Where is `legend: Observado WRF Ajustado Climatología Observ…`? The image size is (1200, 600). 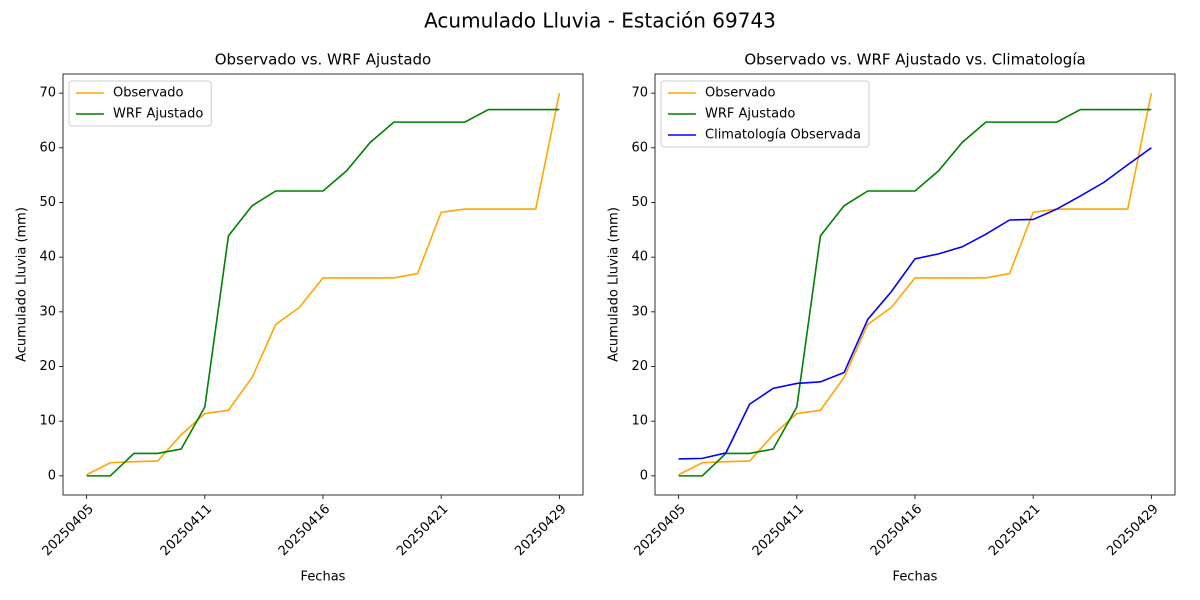
legend: Observado WRF Ajustado Climatología Observ… is located at coordinates (765, 114).